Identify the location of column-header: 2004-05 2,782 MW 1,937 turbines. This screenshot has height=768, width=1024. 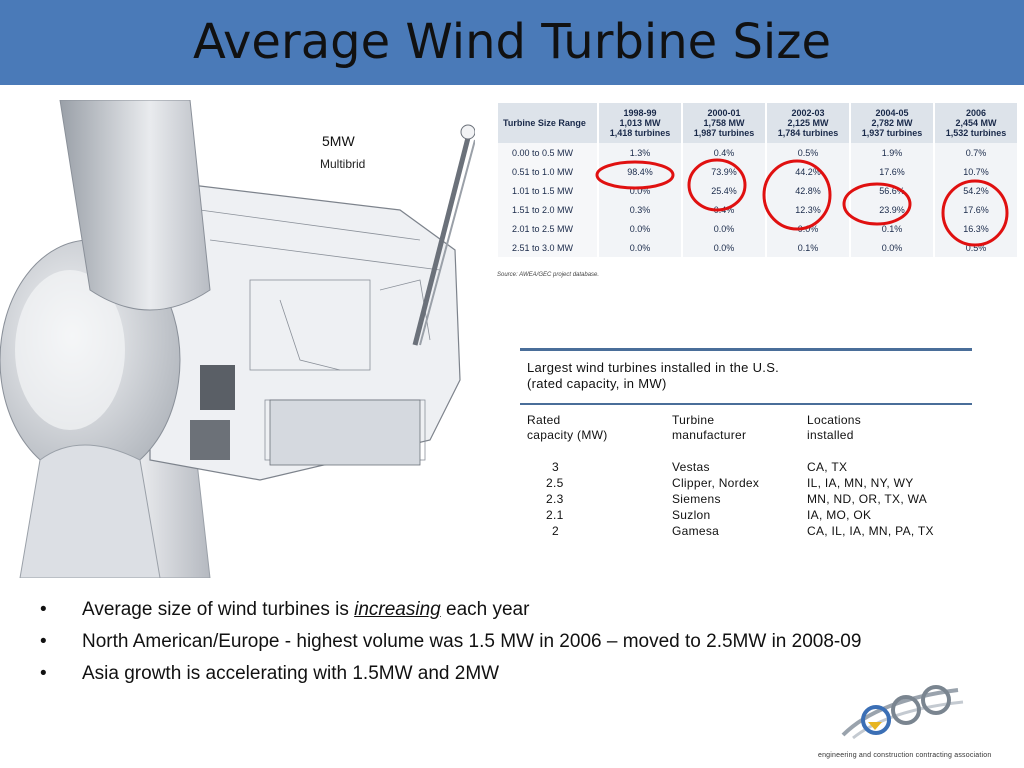
(892, 123).